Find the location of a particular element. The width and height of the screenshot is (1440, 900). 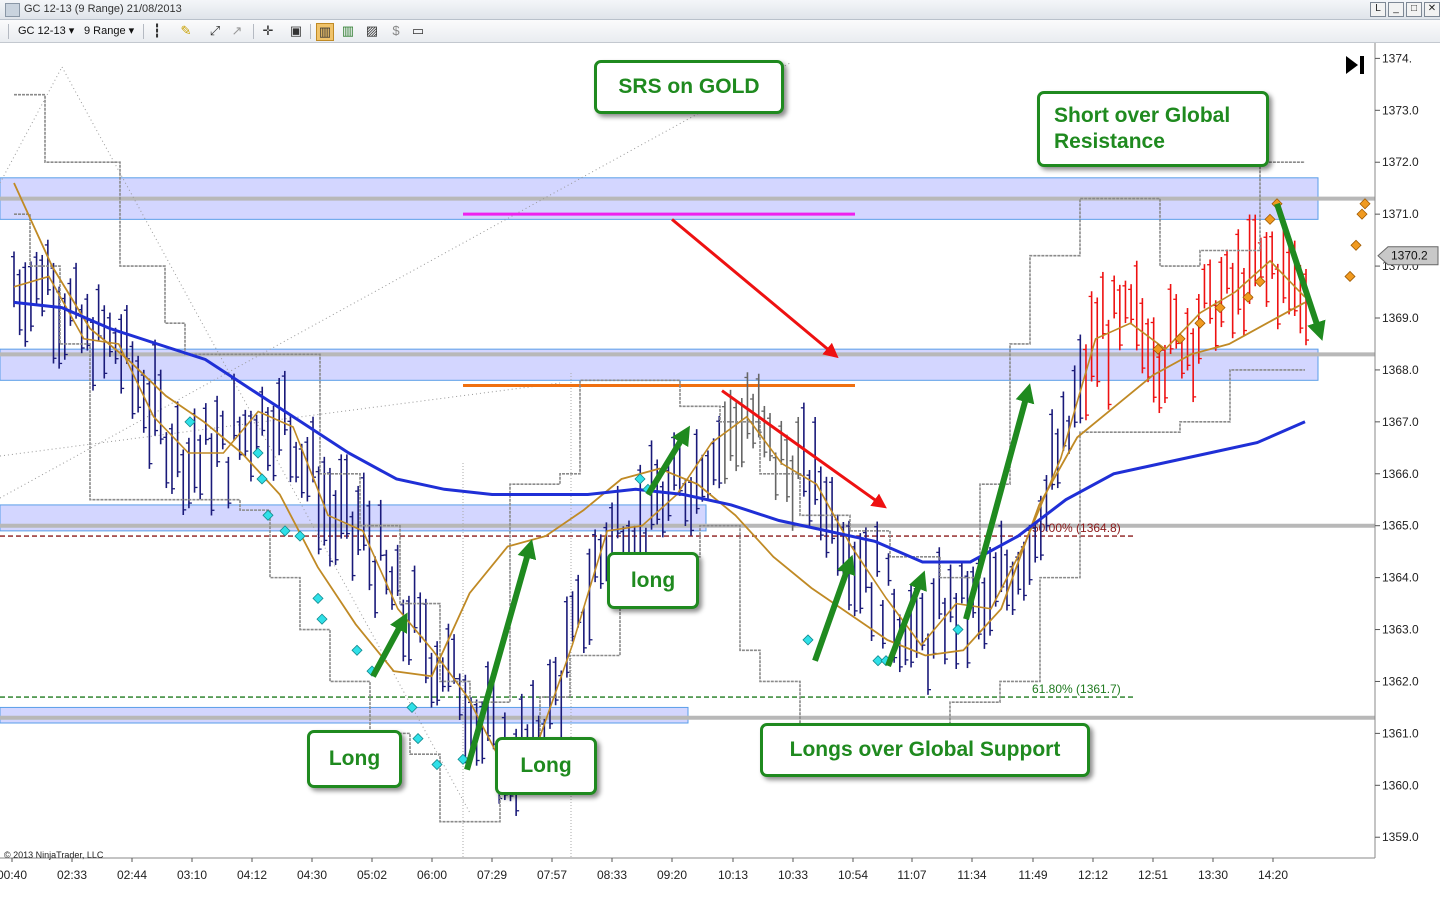

instrument-label: GC 12-13 is located at coordinates (42, 31).